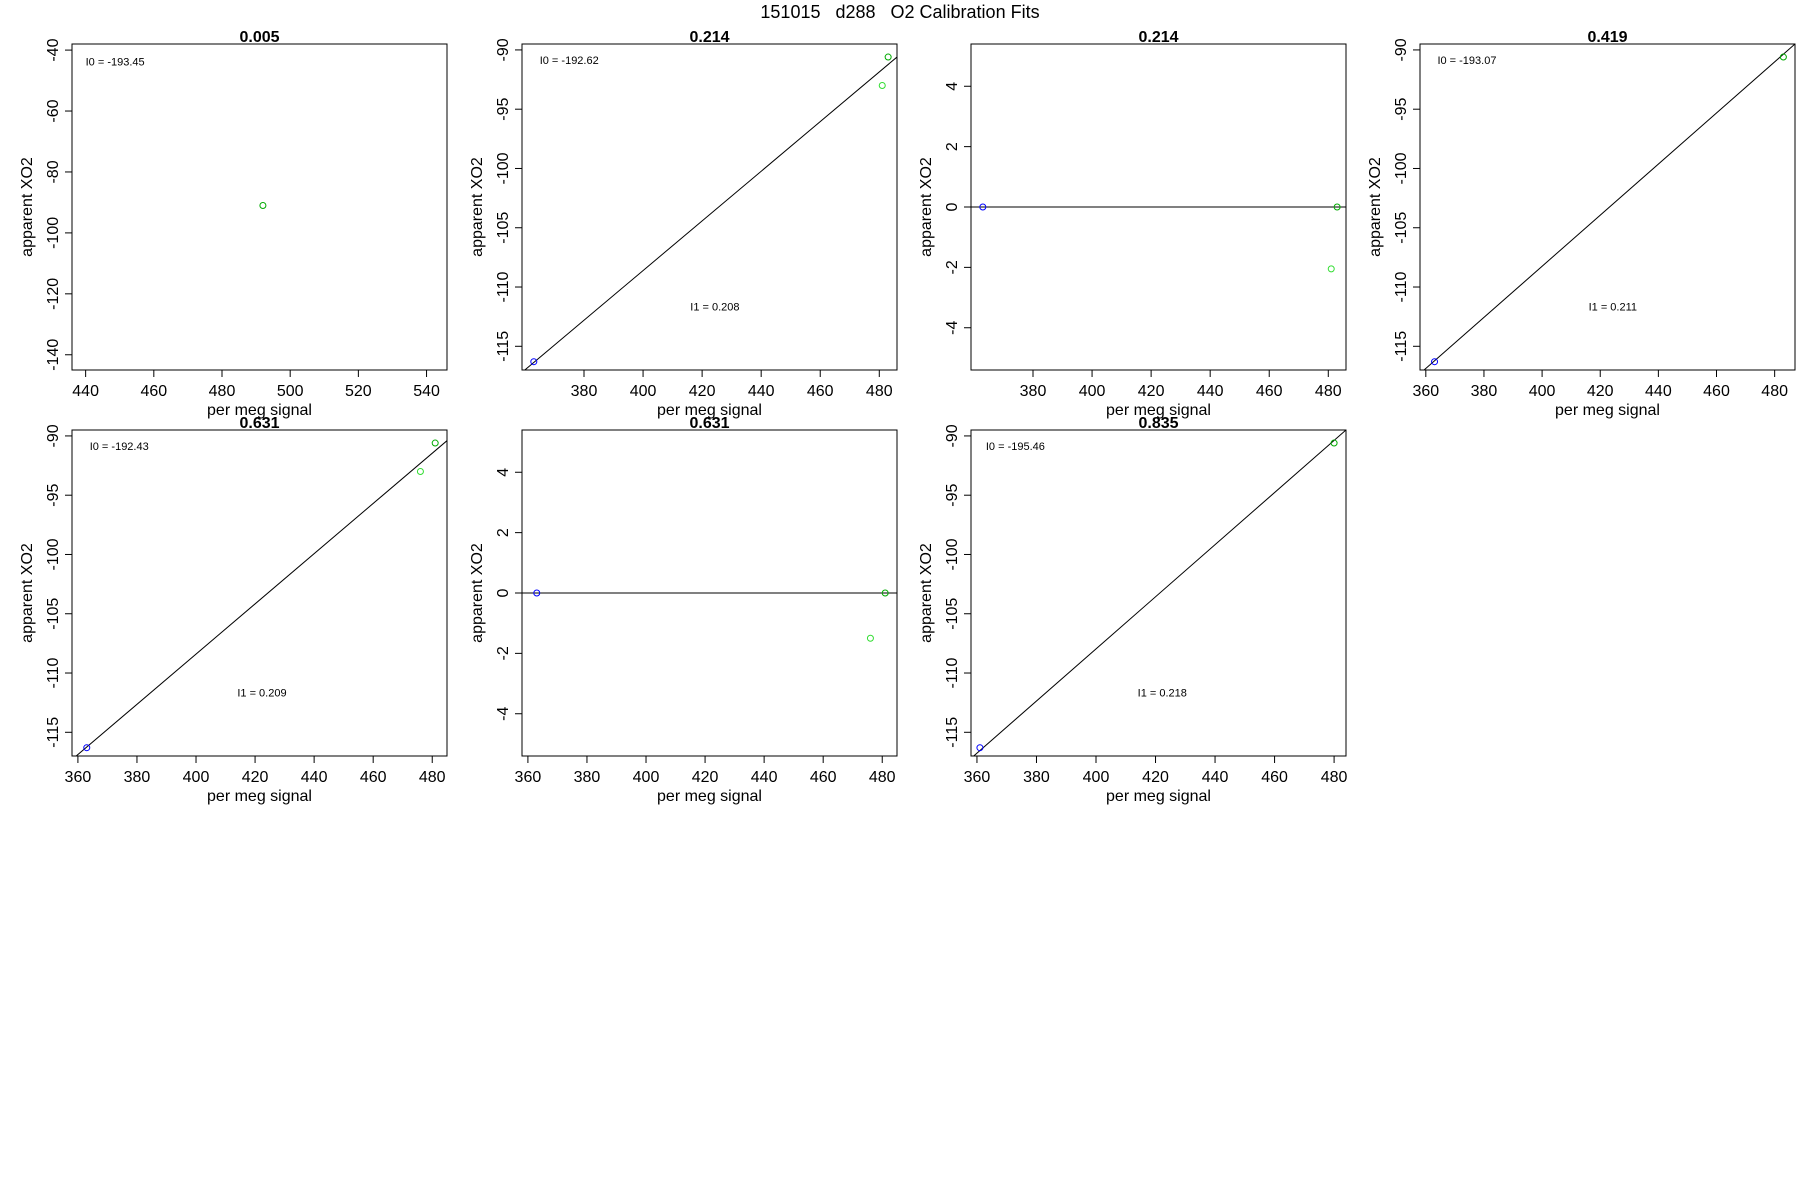 This screenshot has height=1200, width=1800. What do you see at coordinates (290, 391) in the screenshot?
I see `x-tick-label: 500` at bounding box center [290, 391].